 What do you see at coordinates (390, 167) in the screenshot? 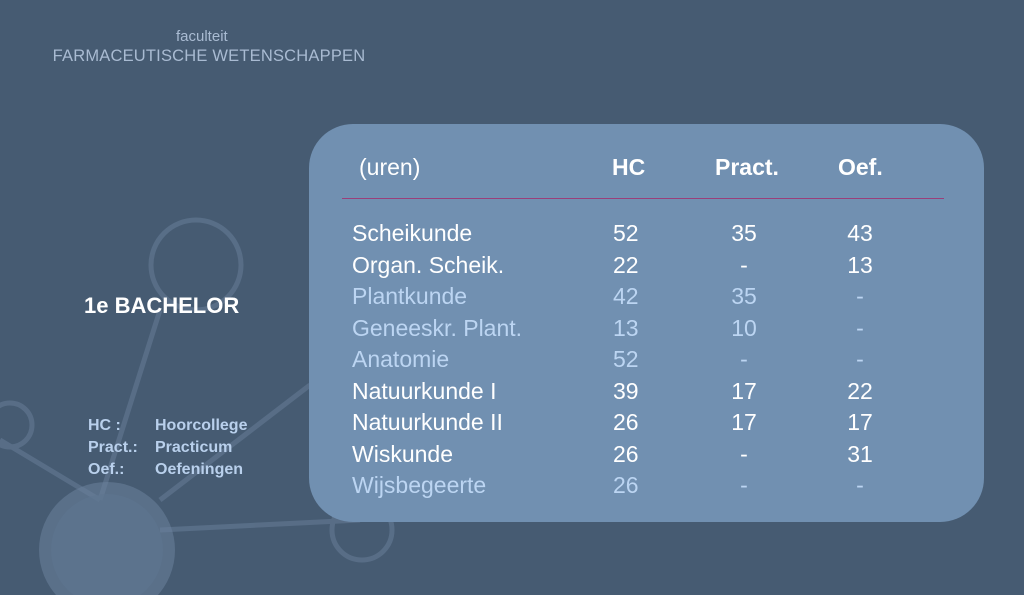
I see `header-units: (uren)` at bounding box center [390, 167].